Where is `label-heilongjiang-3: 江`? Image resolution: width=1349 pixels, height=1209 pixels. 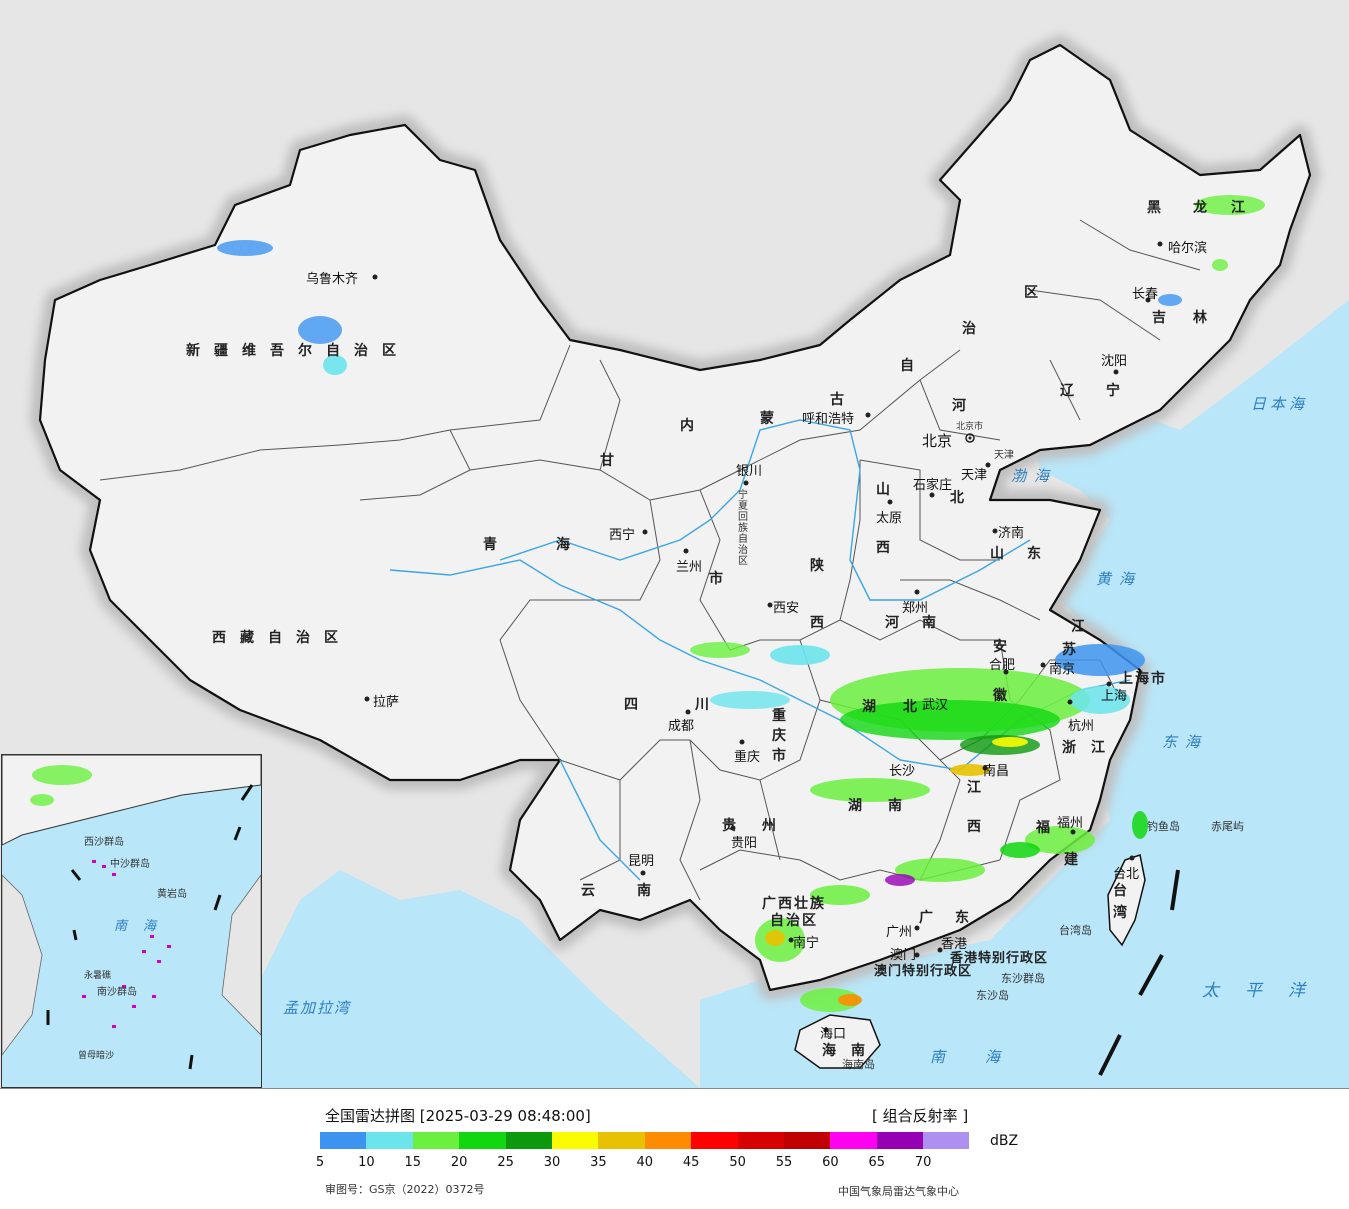
label-heilongjiang-3: 江 is located at coordinates (1245, 208).